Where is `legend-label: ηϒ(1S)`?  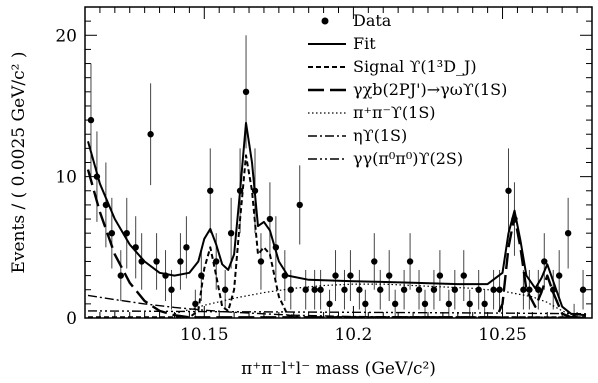 legend-label: ηϒ(1S) is located at coordinates (380, 135).